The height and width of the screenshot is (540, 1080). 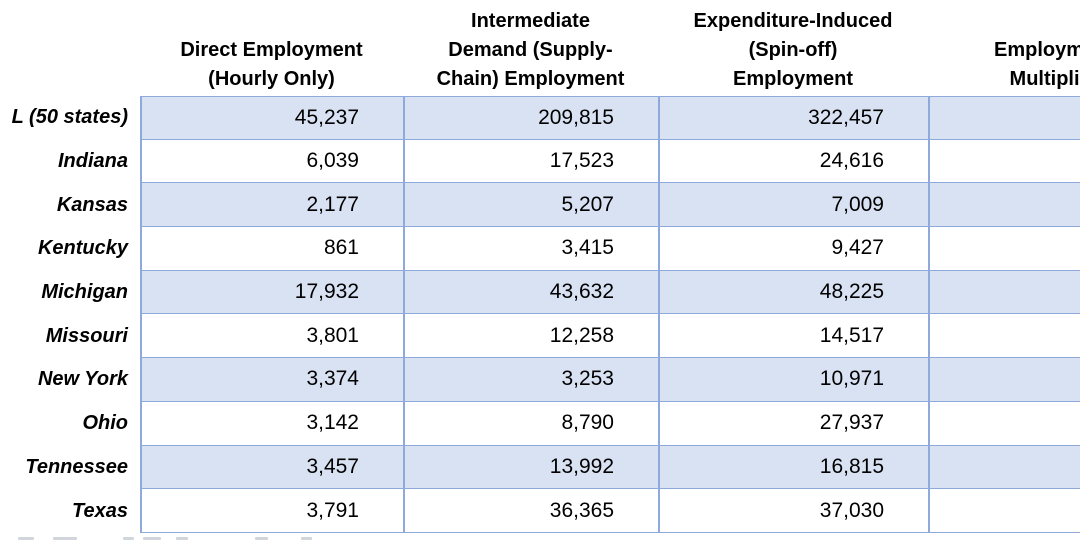 I want to click on header-direct-employment: Direct Employment (Hourly Only), so click(x=271, y=64).